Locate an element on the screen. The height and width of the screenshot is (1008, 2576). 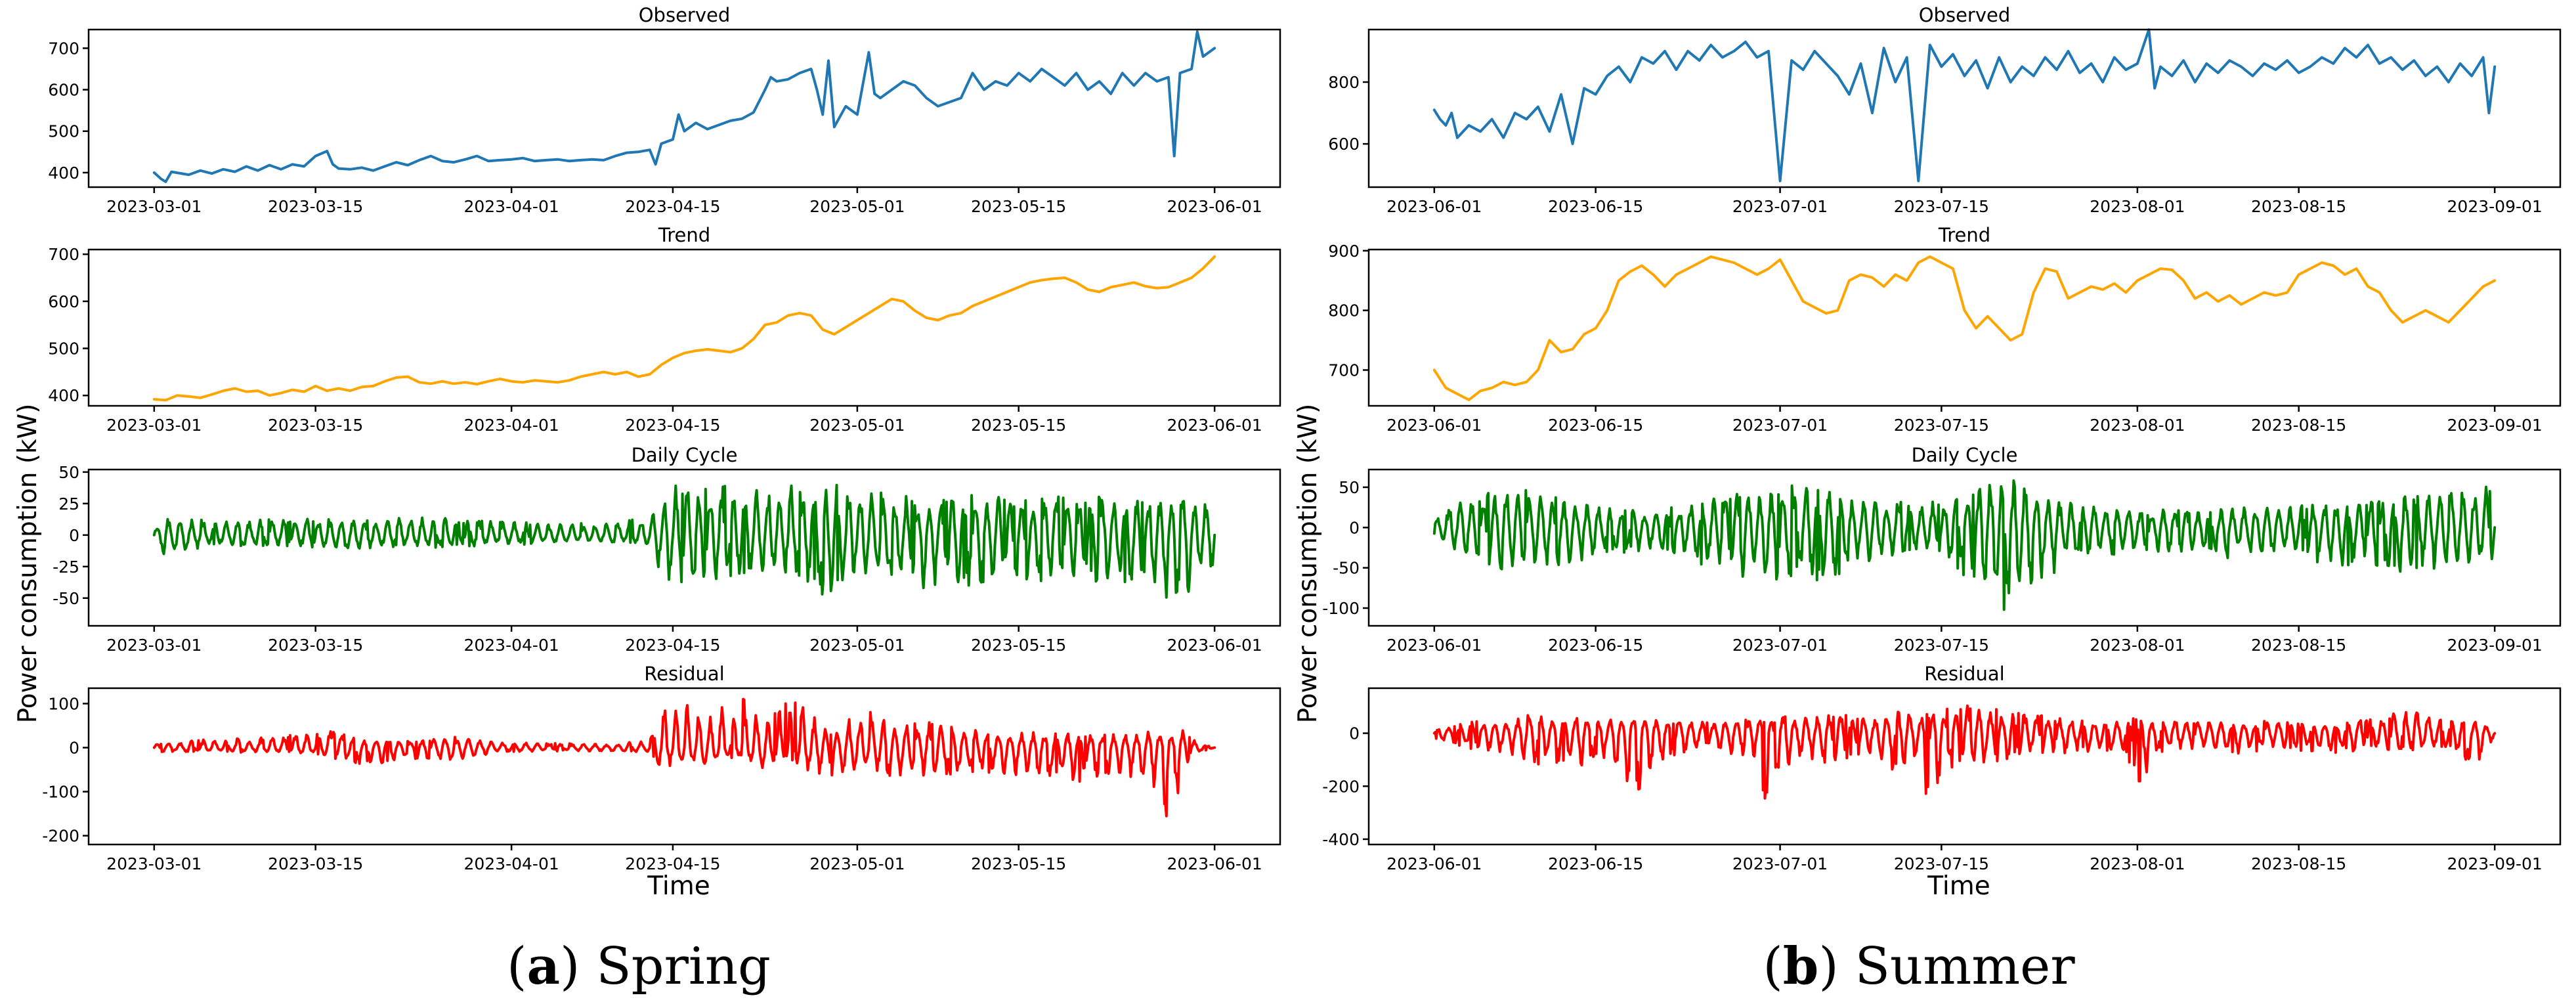
summer-daily-cycle-frame is located at coordinates (1964, 547).